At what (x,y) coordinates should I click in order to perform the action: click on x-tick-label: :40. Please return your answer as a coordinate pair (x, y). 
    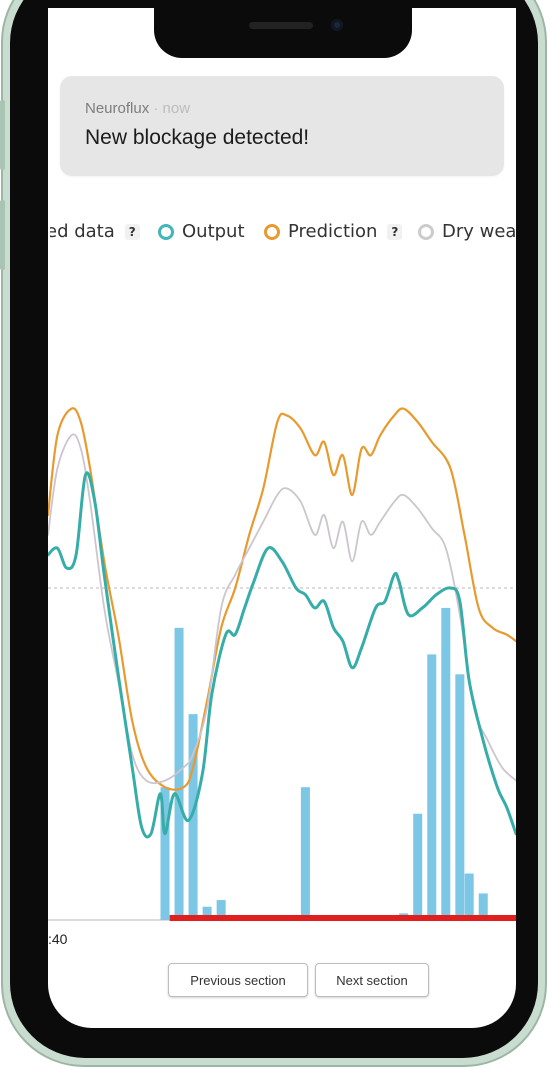
    Looking at the image, I should click on (58, 939).